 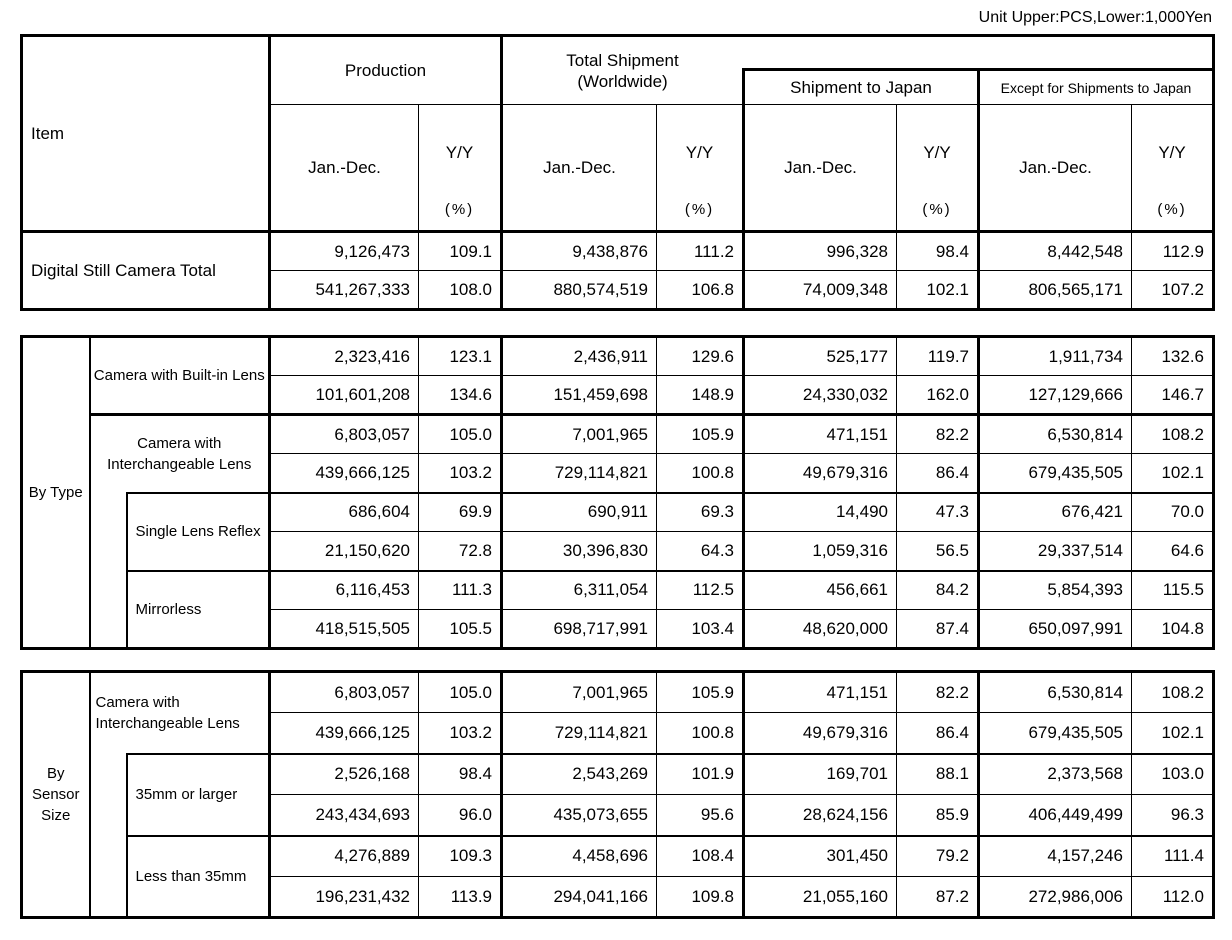 What do you see at coordinates (344, 629) in the screenshot?
I see `value-cell: 418,515,505` at bounding box center [344, 629].